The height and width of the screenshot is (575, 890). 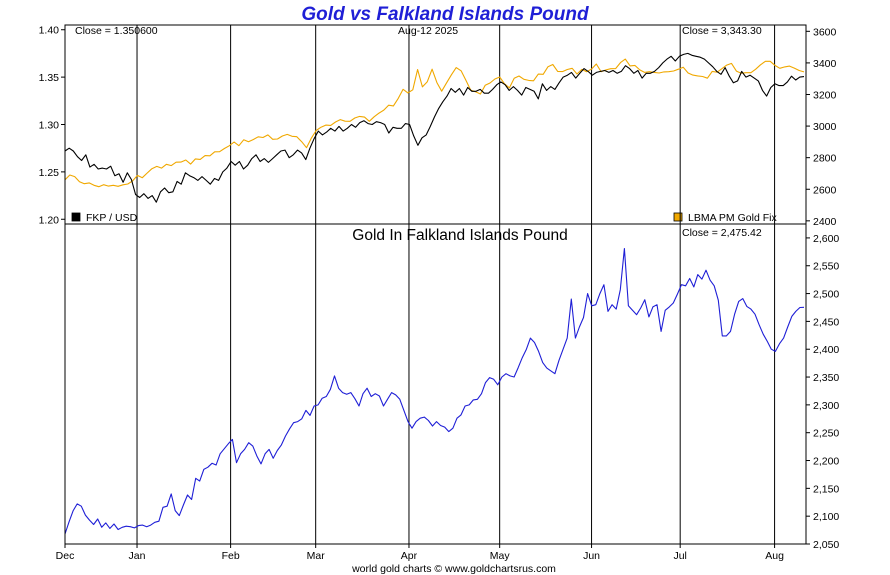 What do you see at coordinates (409, 556) in the screenshot?
I see `month-label-4: Apr` at bounding box center [409, 556].